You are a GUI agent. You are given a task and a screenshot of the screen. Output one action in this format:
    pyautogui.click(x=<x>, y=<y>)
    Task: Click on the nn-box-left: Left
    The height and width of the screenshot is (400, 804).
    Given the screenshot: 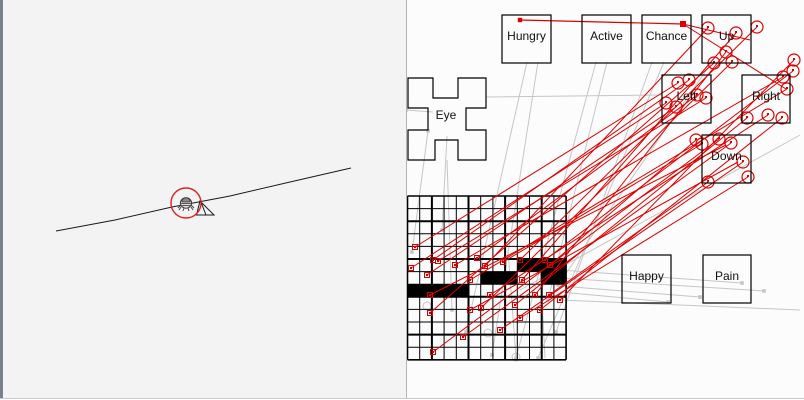 What is the action you would take?
    pyautogui.click(x=686, y=99)
    